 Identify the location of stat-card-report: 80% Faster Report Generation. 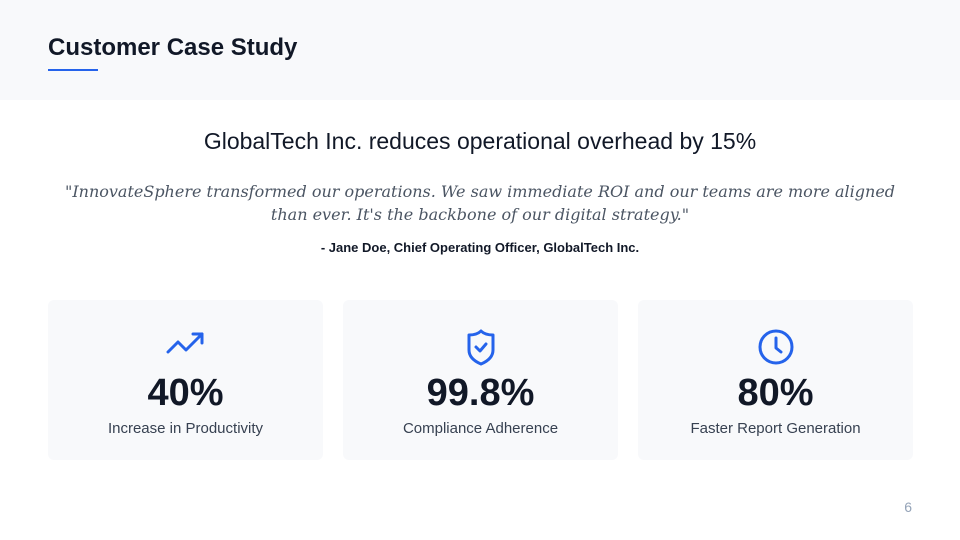
(775, 380).